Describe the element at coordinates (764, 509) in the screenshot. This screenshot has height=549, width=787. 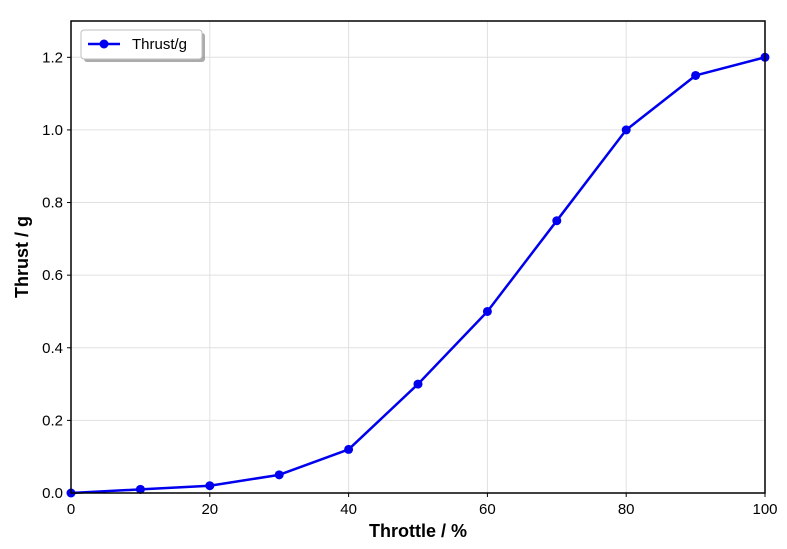
I see `x-tick-label: 100` at that location.